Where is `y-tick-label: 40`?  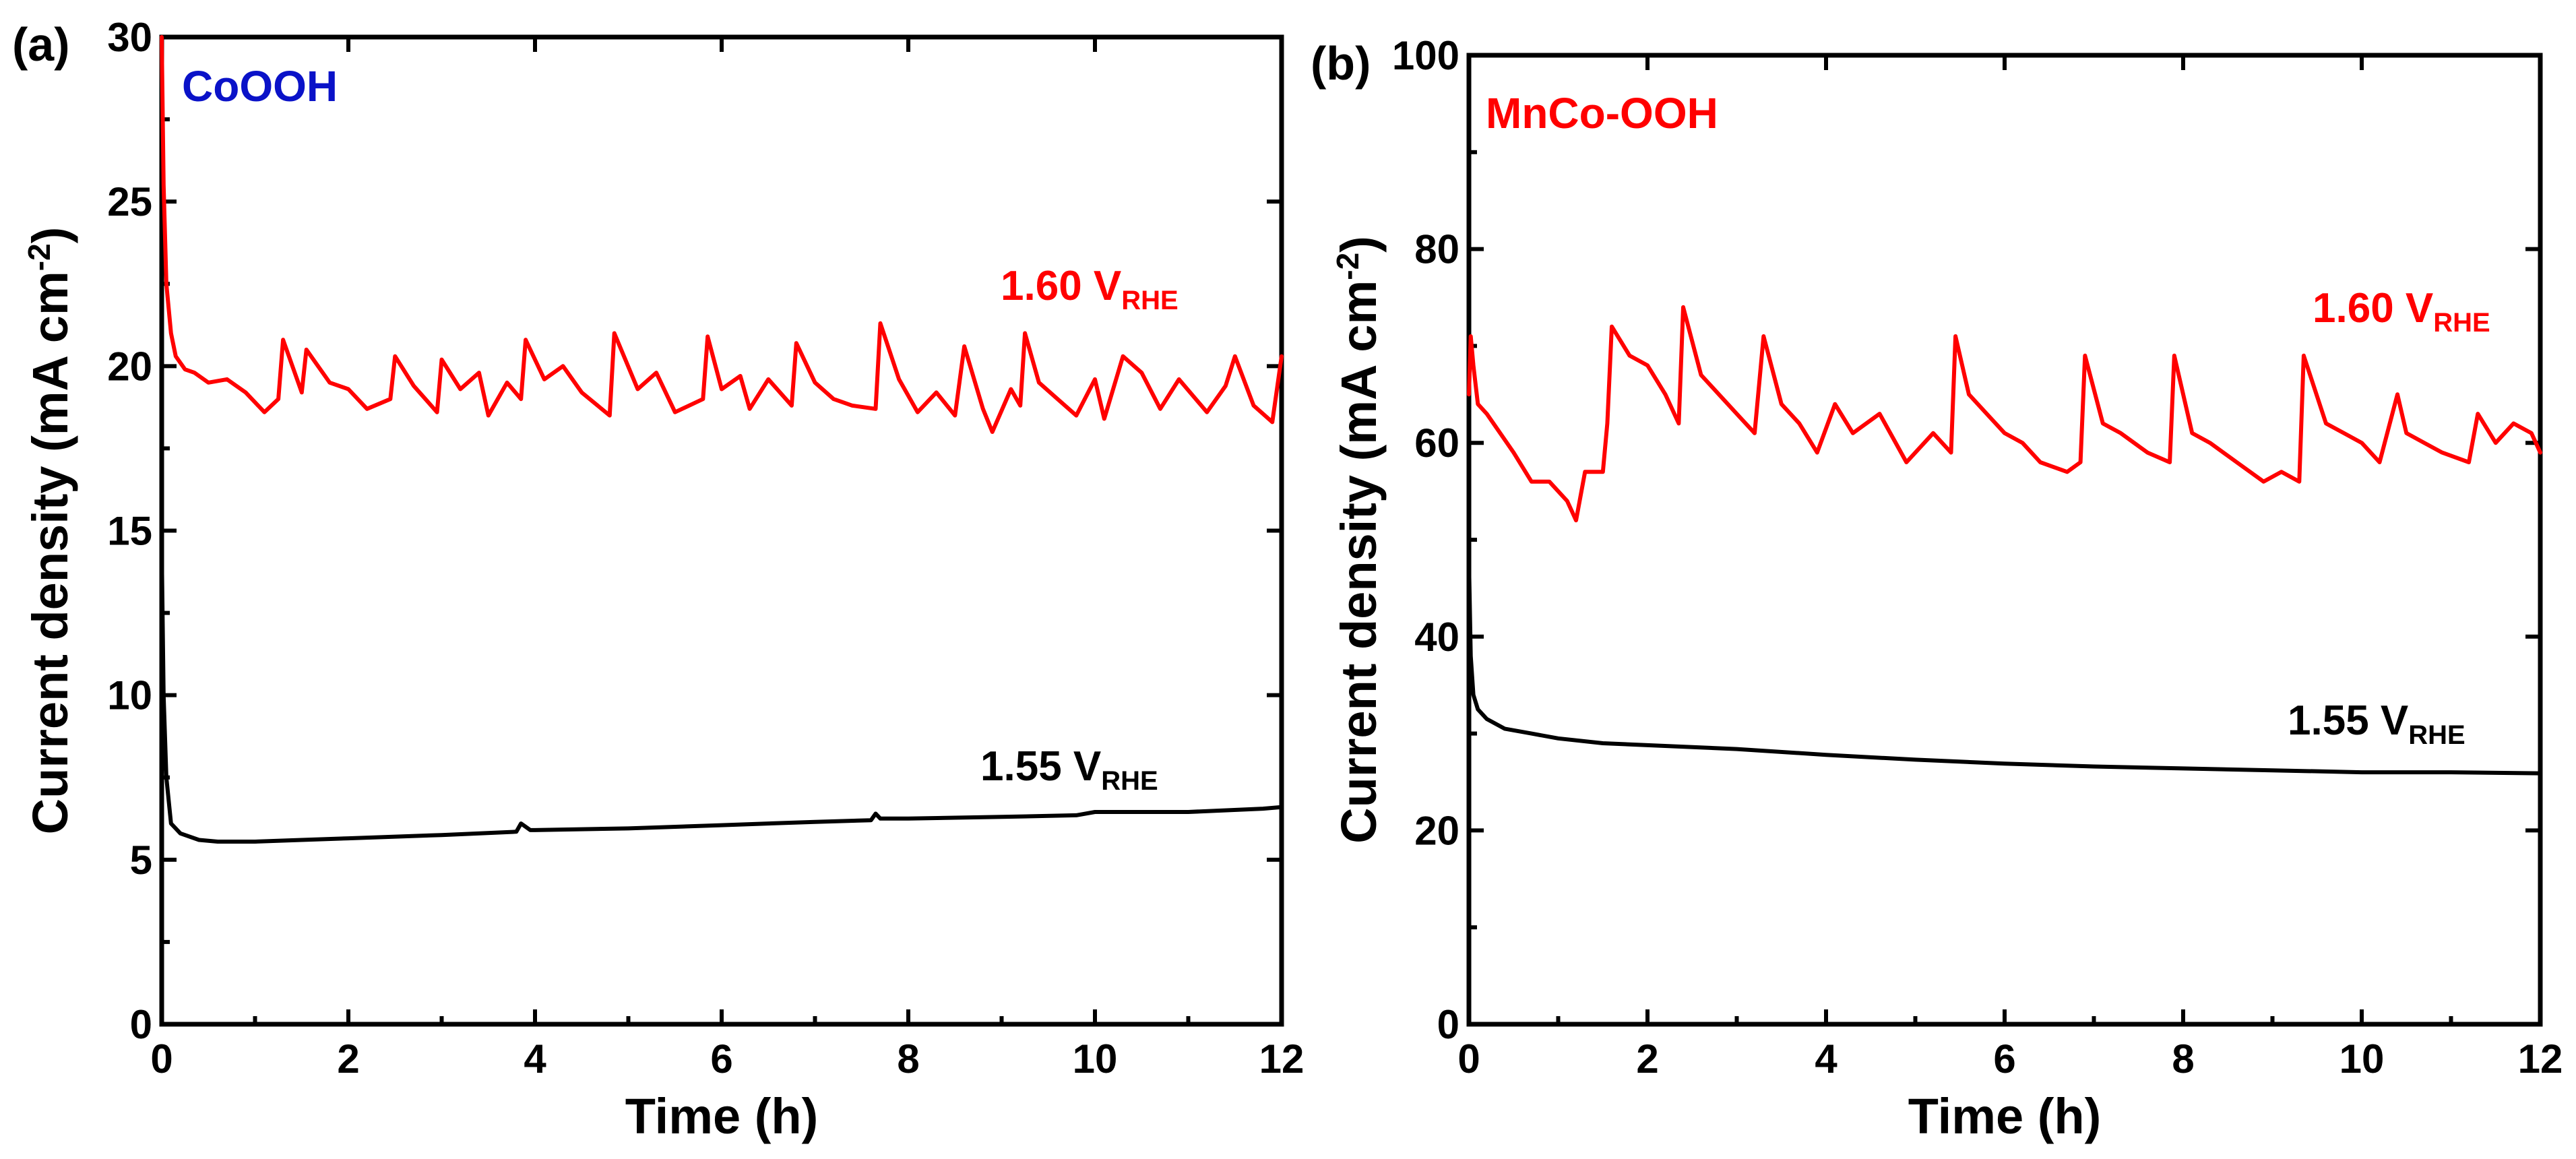 y-tick-label: 40 is located at coordinates (1436, 637).